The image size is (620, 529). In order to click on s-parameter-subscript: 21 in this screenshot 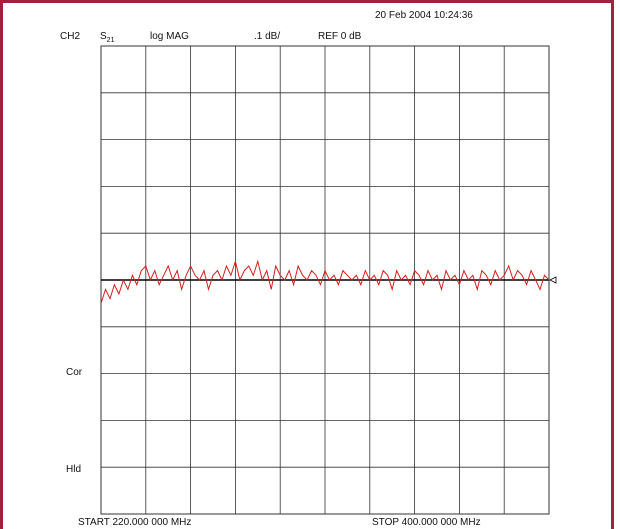, I will do `click(110, 40)`.